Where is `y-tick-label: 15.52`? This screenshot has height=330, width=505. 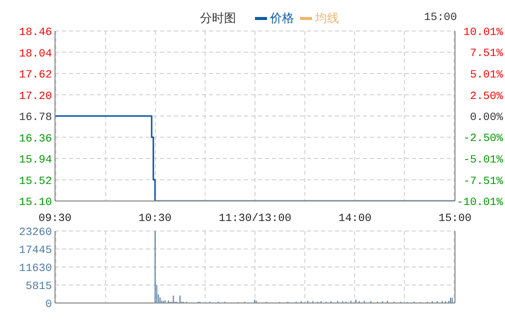
y-tick-label: 15.52 is located at coordinates (35, 182).